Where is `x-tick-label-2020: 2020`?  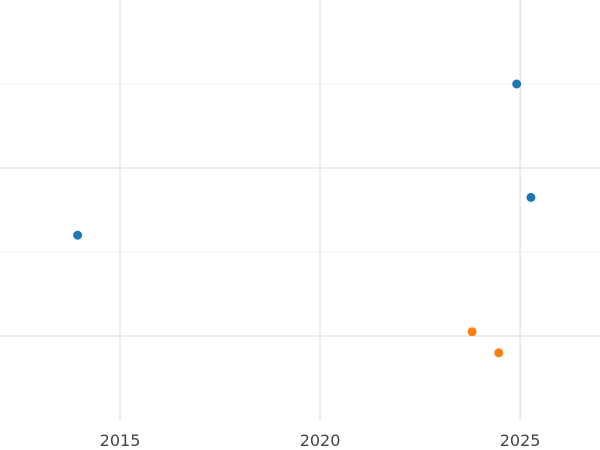 x-tick-label-2020: 2020 is located at coordinates (320, 440).